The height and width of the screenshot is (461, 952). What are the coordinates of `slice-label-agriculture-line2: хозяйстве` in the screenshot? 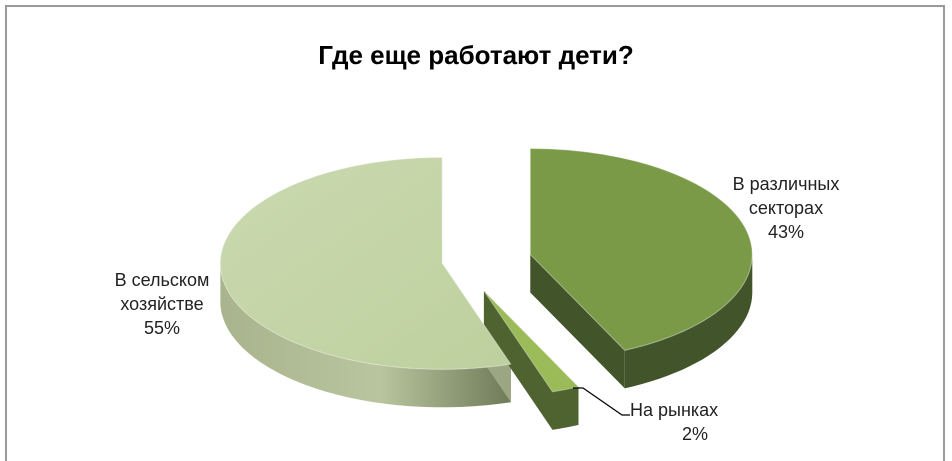 It's located at (162, 304).